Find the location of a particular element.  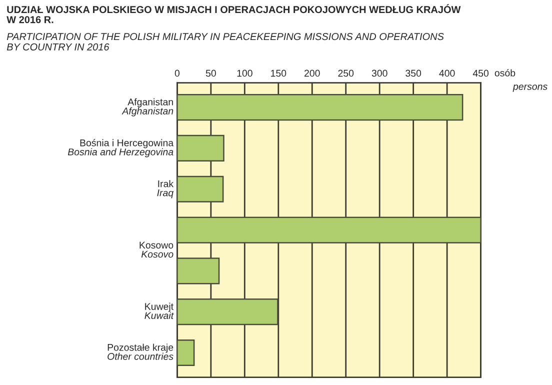

x-tick-label: 100 is located at coordinates (244, 73).